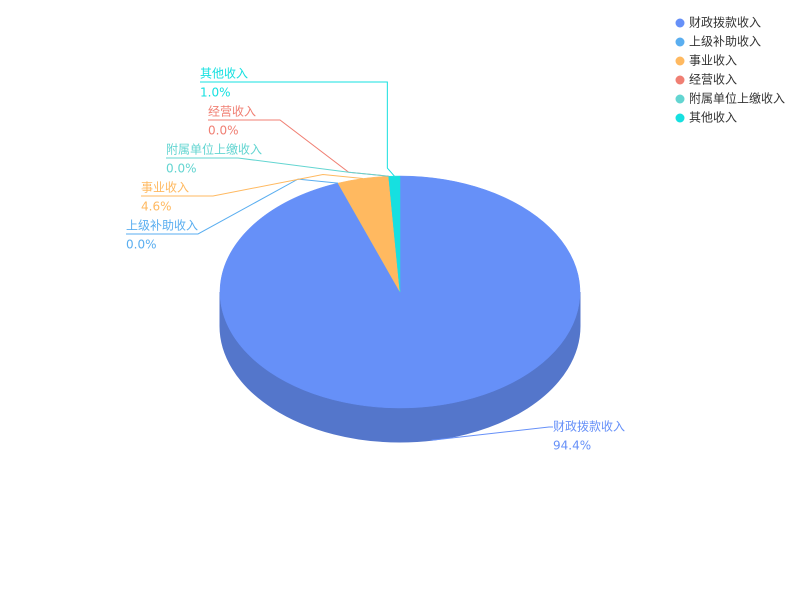  Describe the element at coordinates (572, 446) in the screenshot. I see `slice-value-label: 94.4%` at that location.